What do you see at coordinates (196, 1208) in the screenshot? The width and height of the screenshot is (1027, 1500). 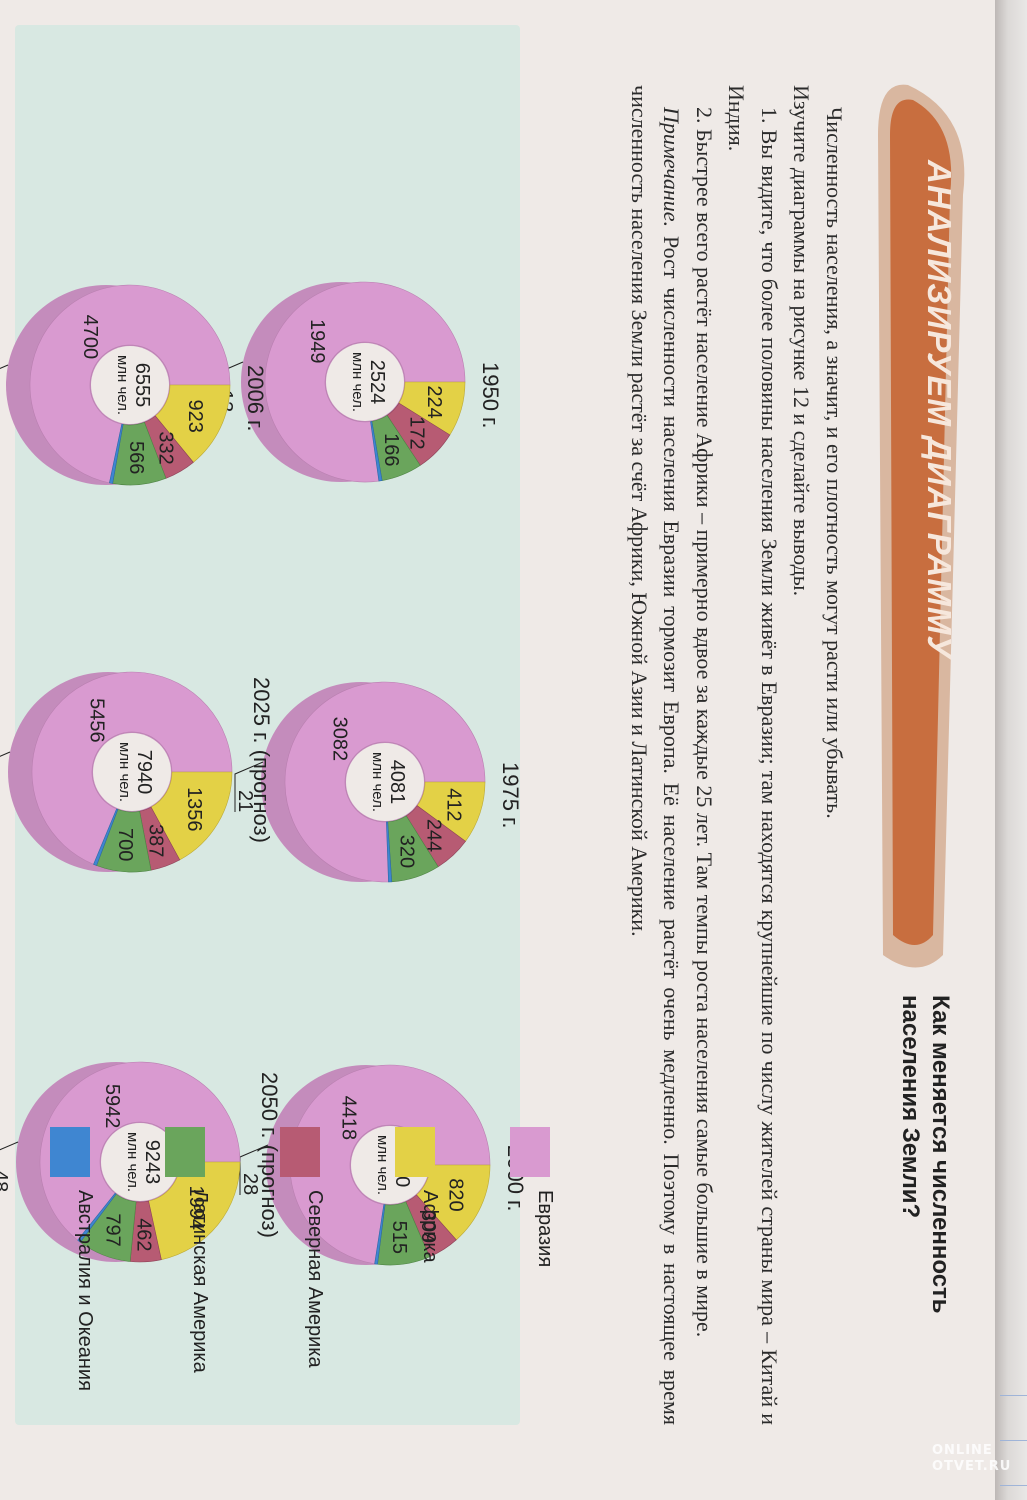 I see `slice-value: 1994` at bounding box center [196, 1208].